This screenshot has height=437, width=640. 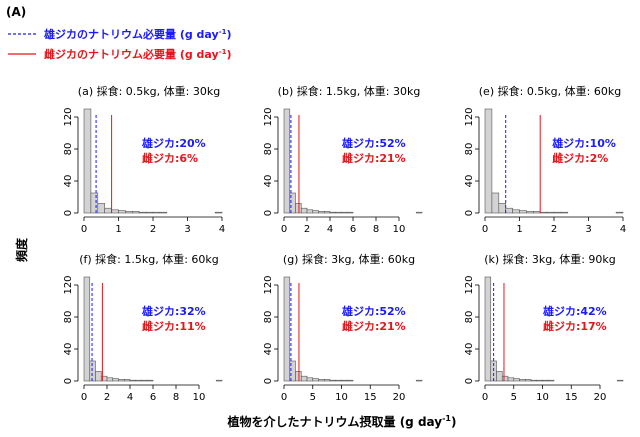 I want to click on figure-label: (A), so click(x=16, y=12).